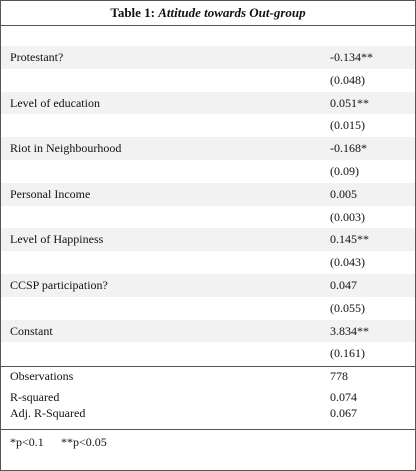 This screenshot has height=471, width=416. What do you see at coordinates (37, 57) in the screenshot?
I see `row-label: Protestant?` at bounding box center [37, 57].